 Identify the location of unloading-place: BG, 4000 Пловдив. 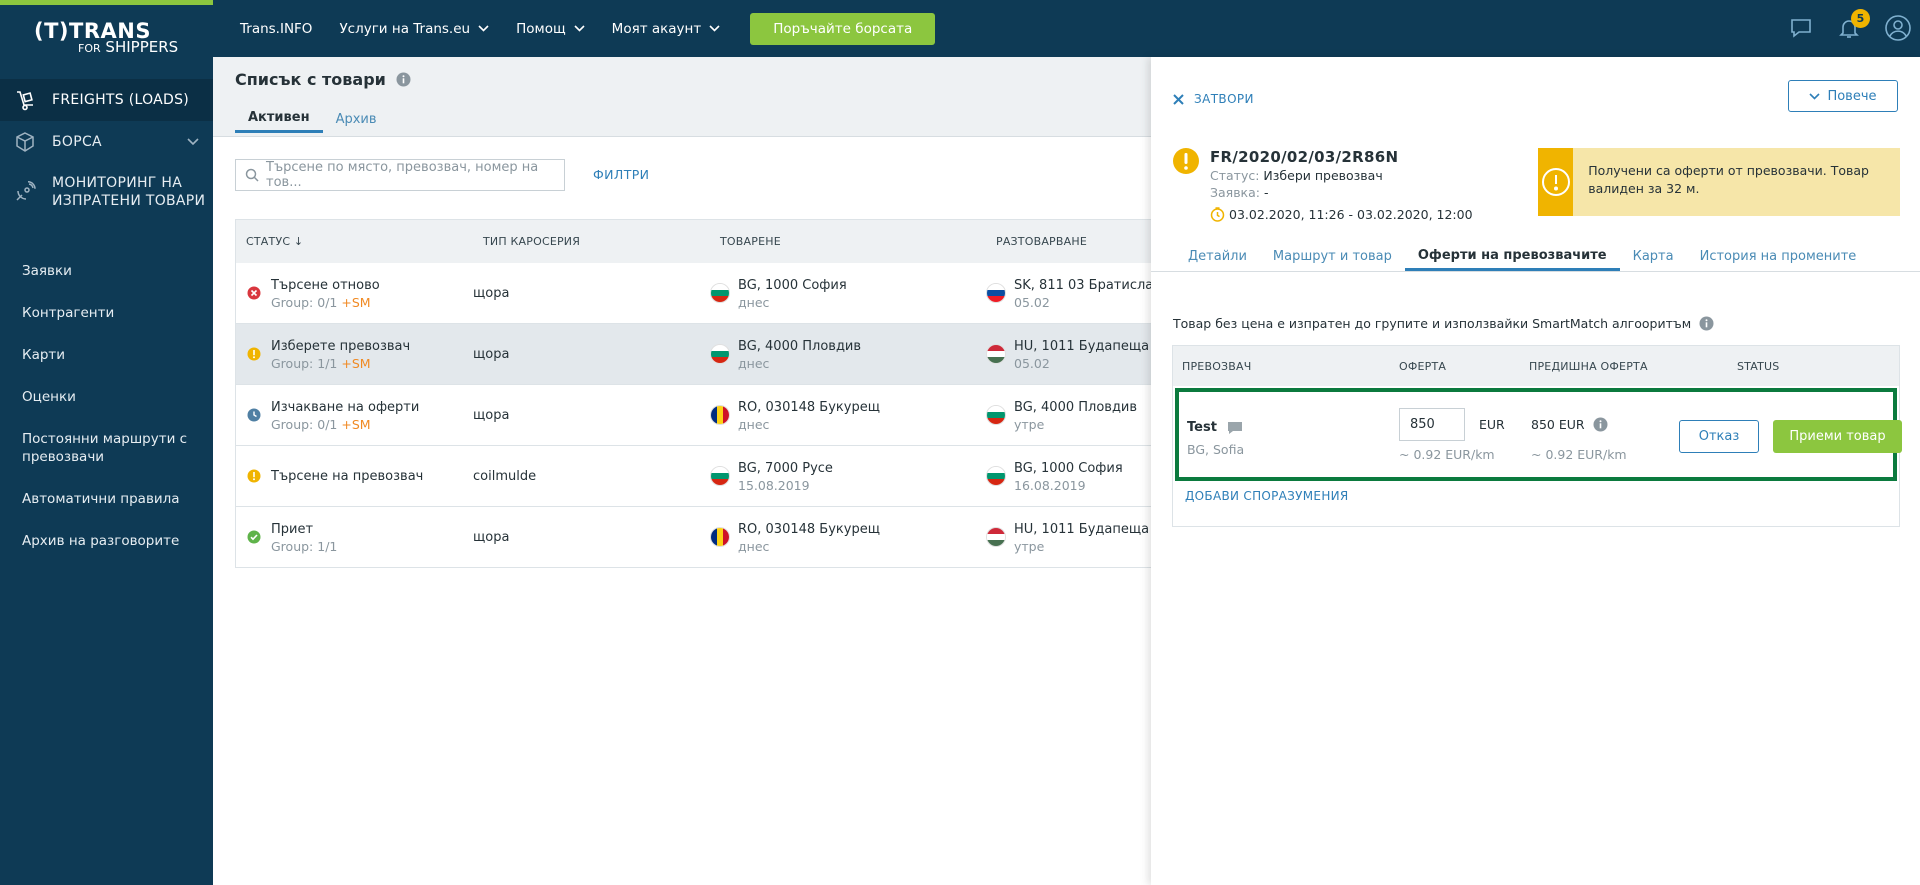
(1076, 407).